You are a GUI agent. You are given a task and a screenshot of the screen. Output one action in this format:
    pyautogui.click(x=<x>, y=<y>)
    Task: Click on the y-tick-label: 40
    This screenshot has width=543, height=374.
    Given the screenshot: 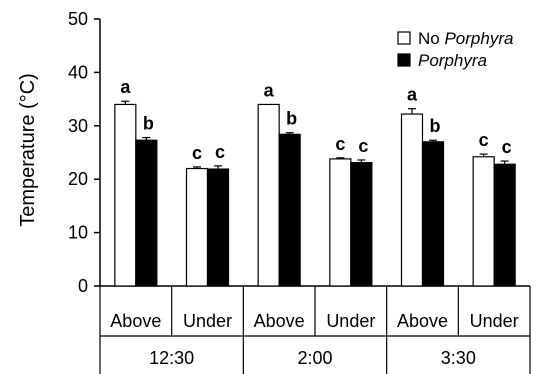 What is the action you would take?
    pyautogui.click(x=78, y=72)
    